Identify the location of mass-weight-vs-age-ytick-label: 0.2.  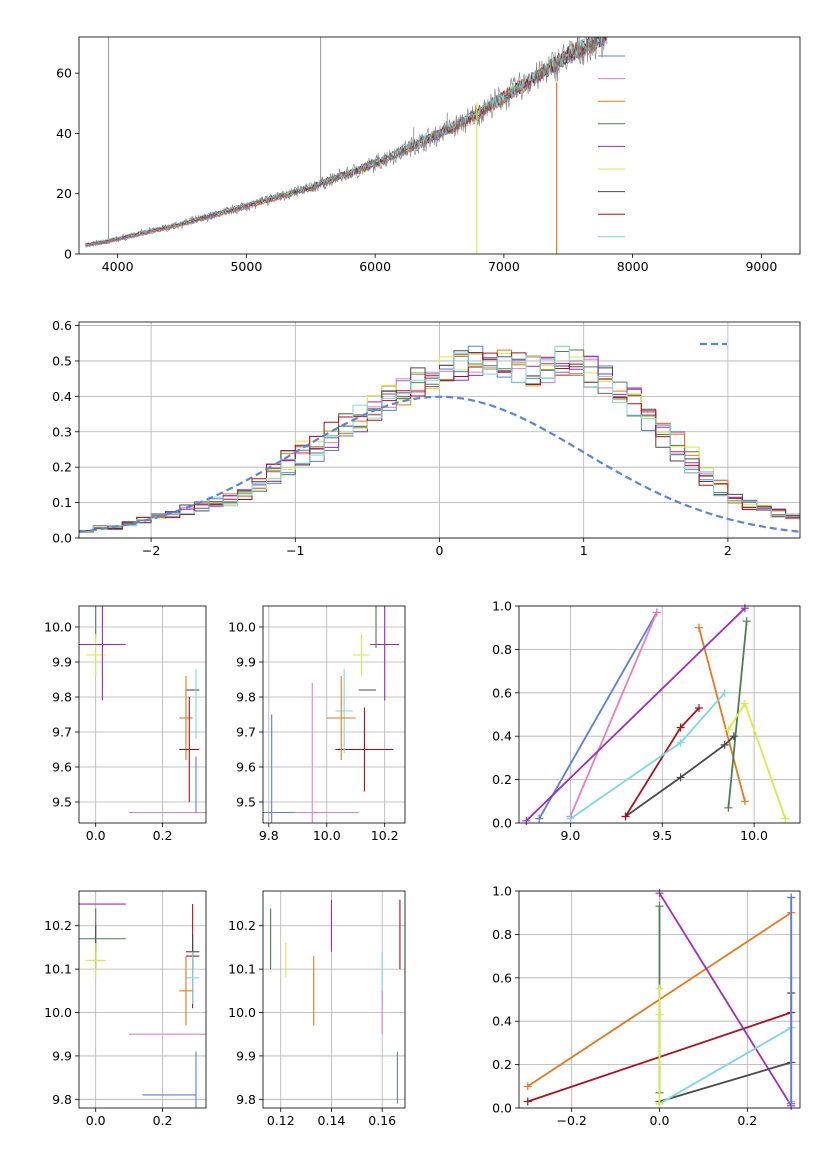
(502, 779).